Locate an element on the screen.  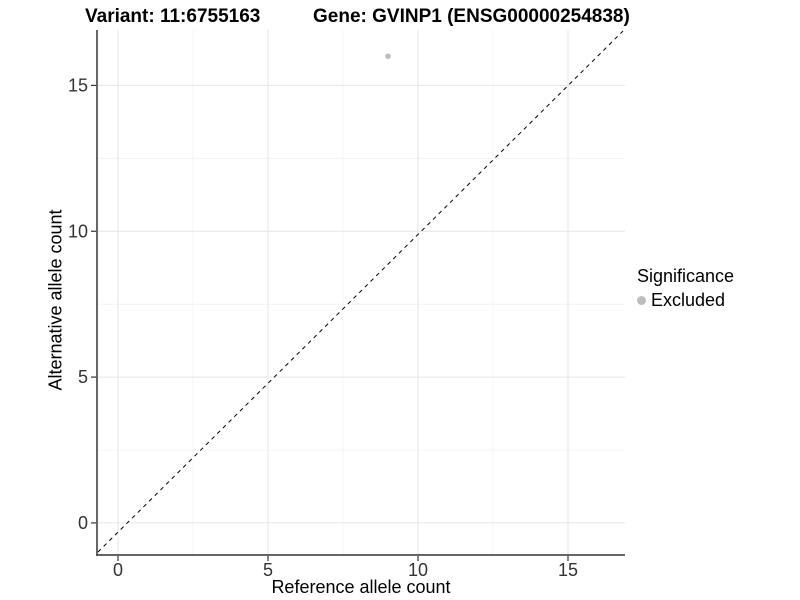
y-tick-label: 10 is located at coordinates (78, 231).